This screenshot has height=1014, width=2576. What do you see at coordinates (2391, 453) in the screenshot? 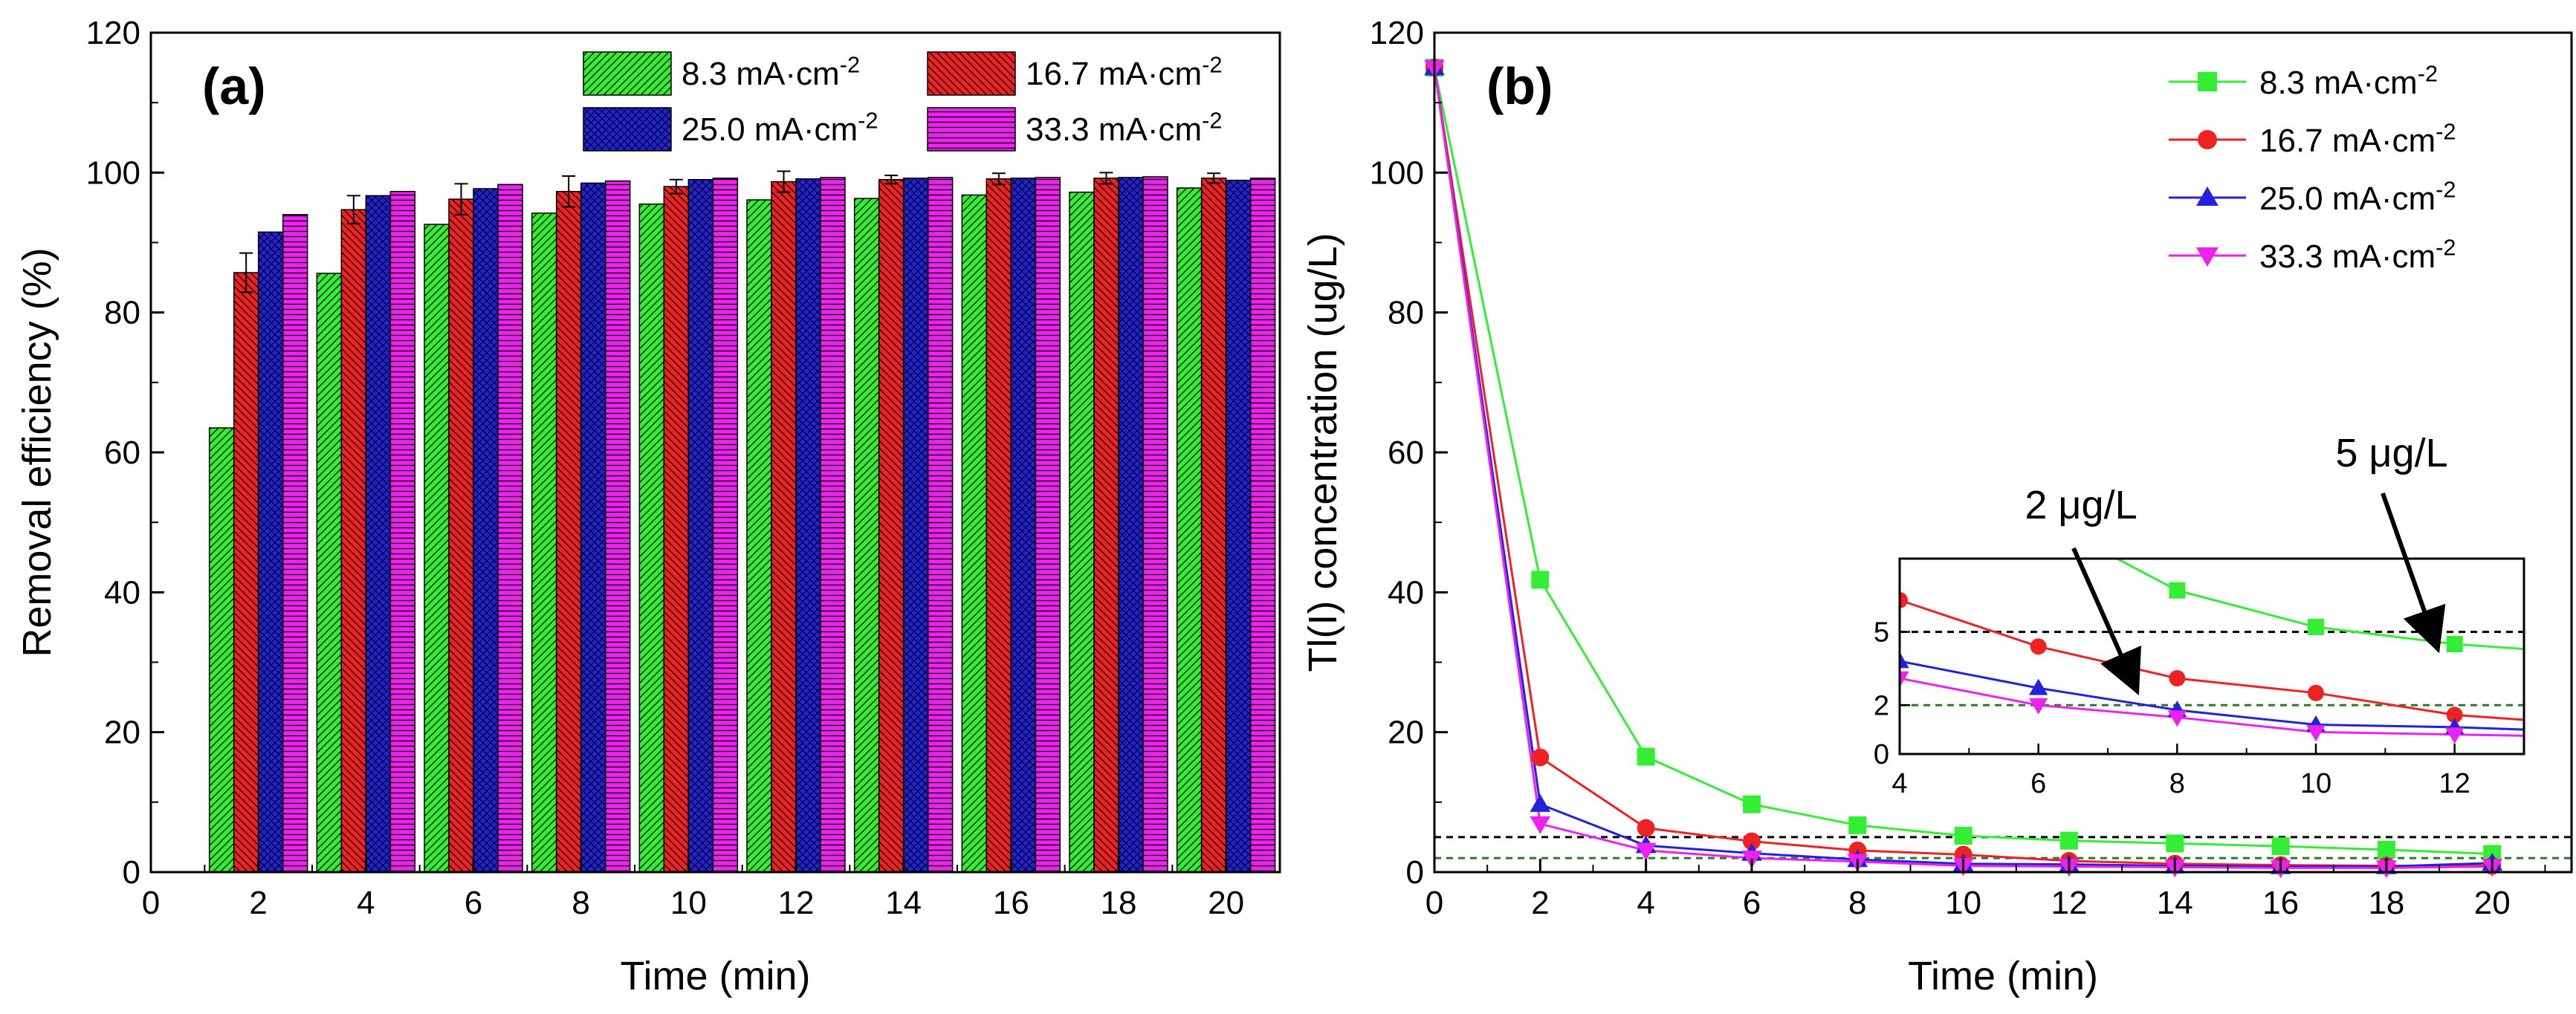
I see `annotation-5ugL: 5 μg/L` at bounding box center [2391, 453].